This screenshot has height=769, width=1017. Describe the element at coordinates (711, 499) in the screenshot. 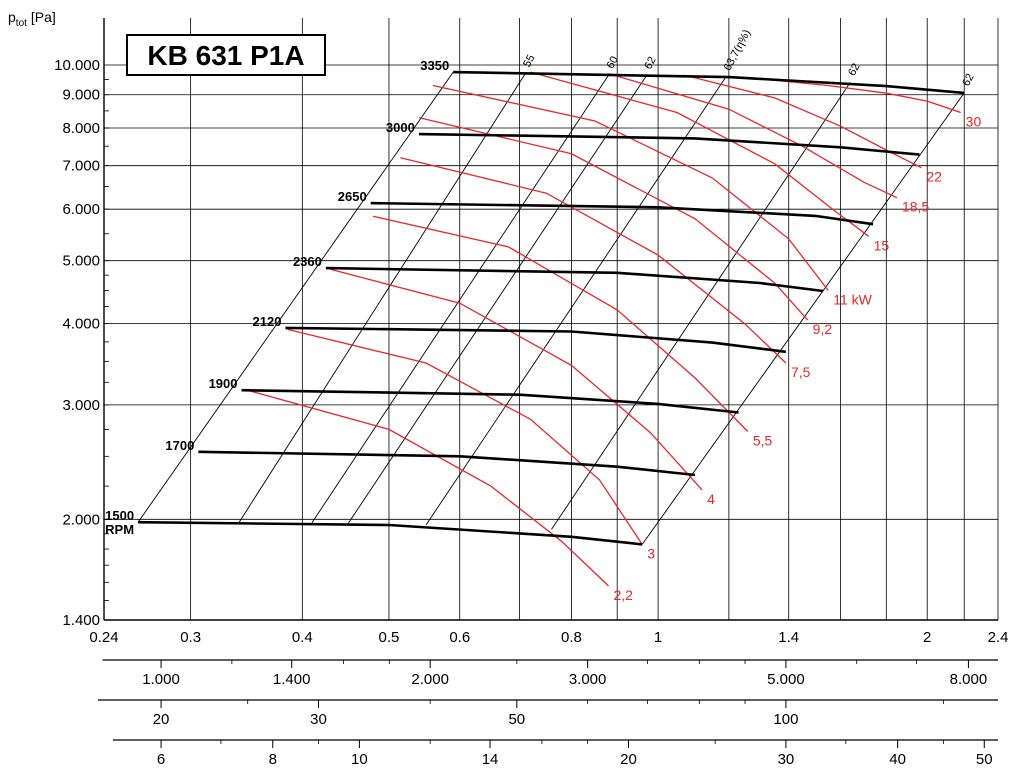

I see `power-label: 4` at that location.